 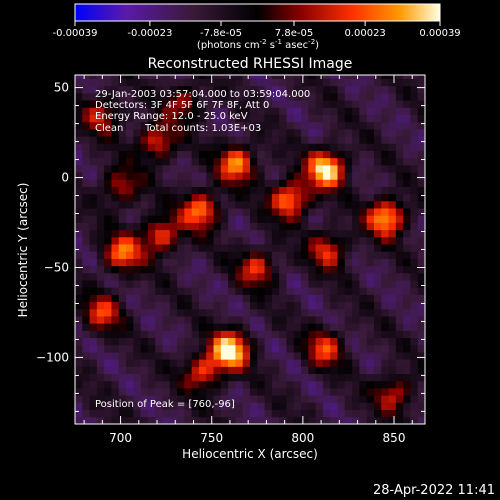 I want to click on y-tick-label: −50, so click(x=56, y=267).